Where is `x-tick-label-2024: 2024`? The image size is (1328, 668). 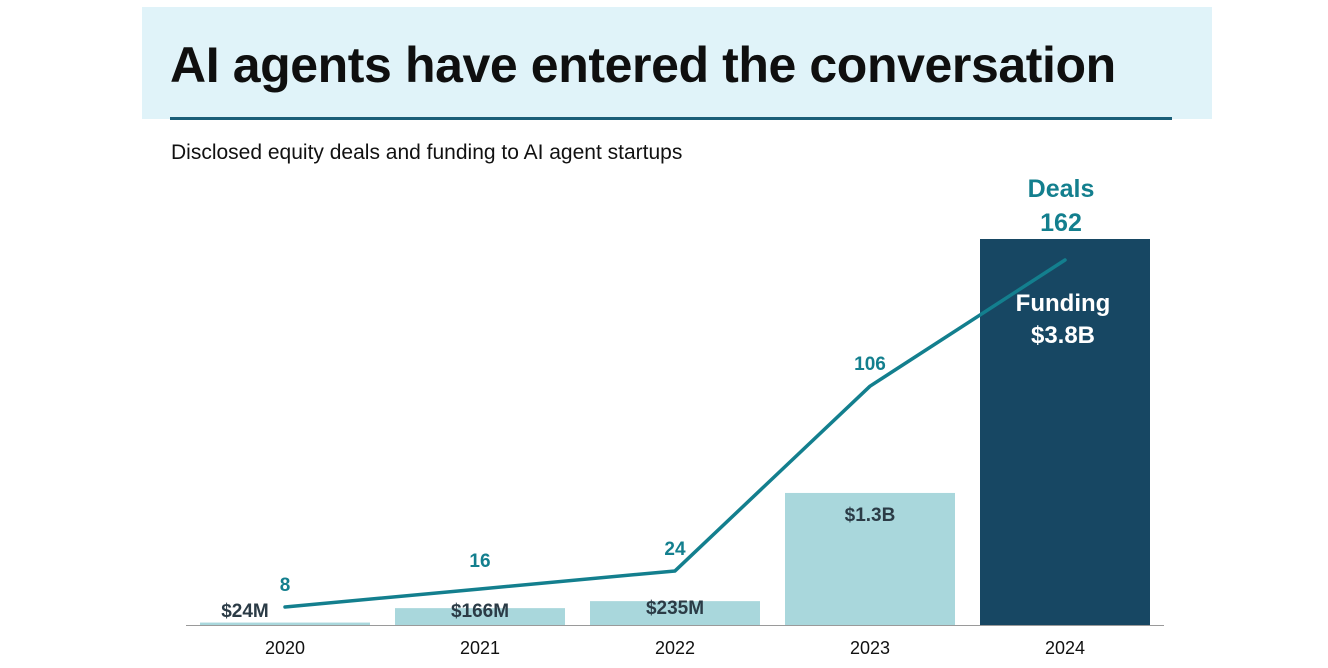
x-tick-label-2024: 2024 is located at coordinates (1065, 648).